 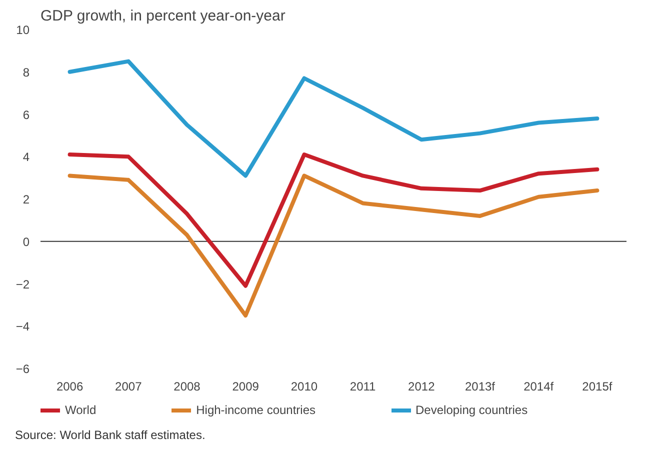 What do you see at coordinates (26, 241) in the screenshot?
I see `y-tick-label: 0` at bounding box center [26, 241].